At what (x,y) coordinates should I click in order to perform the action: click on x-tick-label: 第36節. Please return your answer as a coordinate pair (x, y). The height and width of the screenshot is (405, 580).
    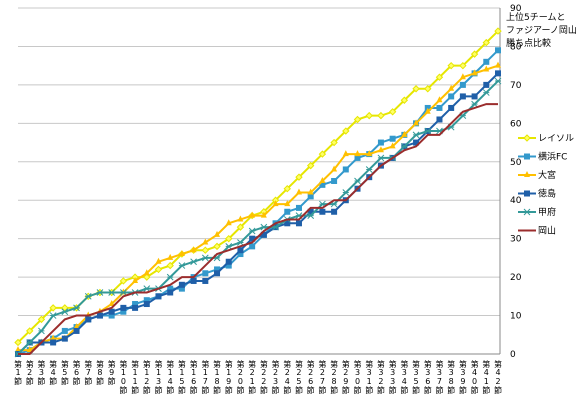
    Looking at the image, I should click on (427, 377).